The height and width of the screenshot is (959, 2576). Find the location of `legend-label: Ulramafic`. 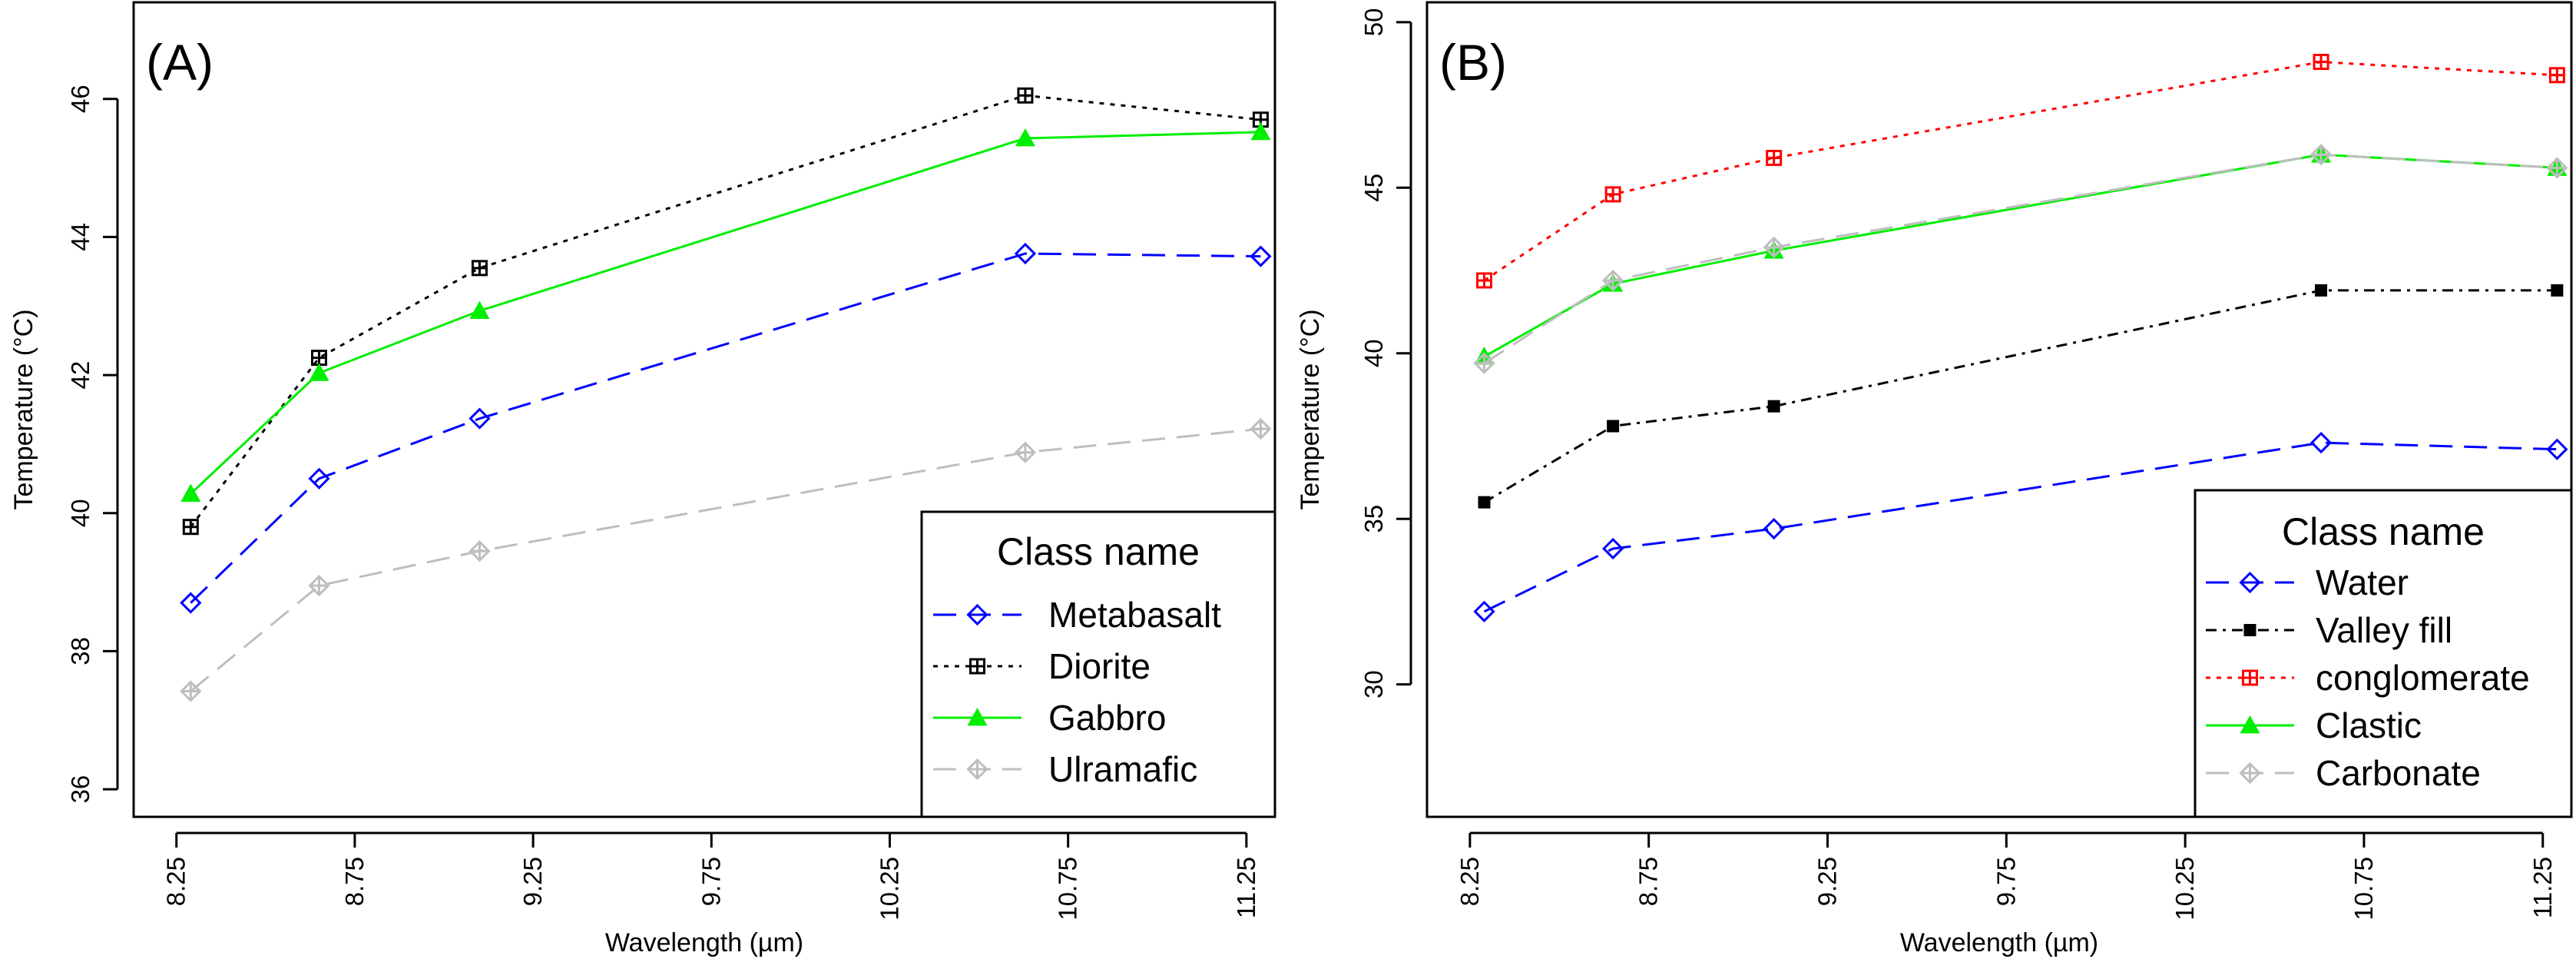

legend-label: Ulramafic is located at coordinates (1122, 769).